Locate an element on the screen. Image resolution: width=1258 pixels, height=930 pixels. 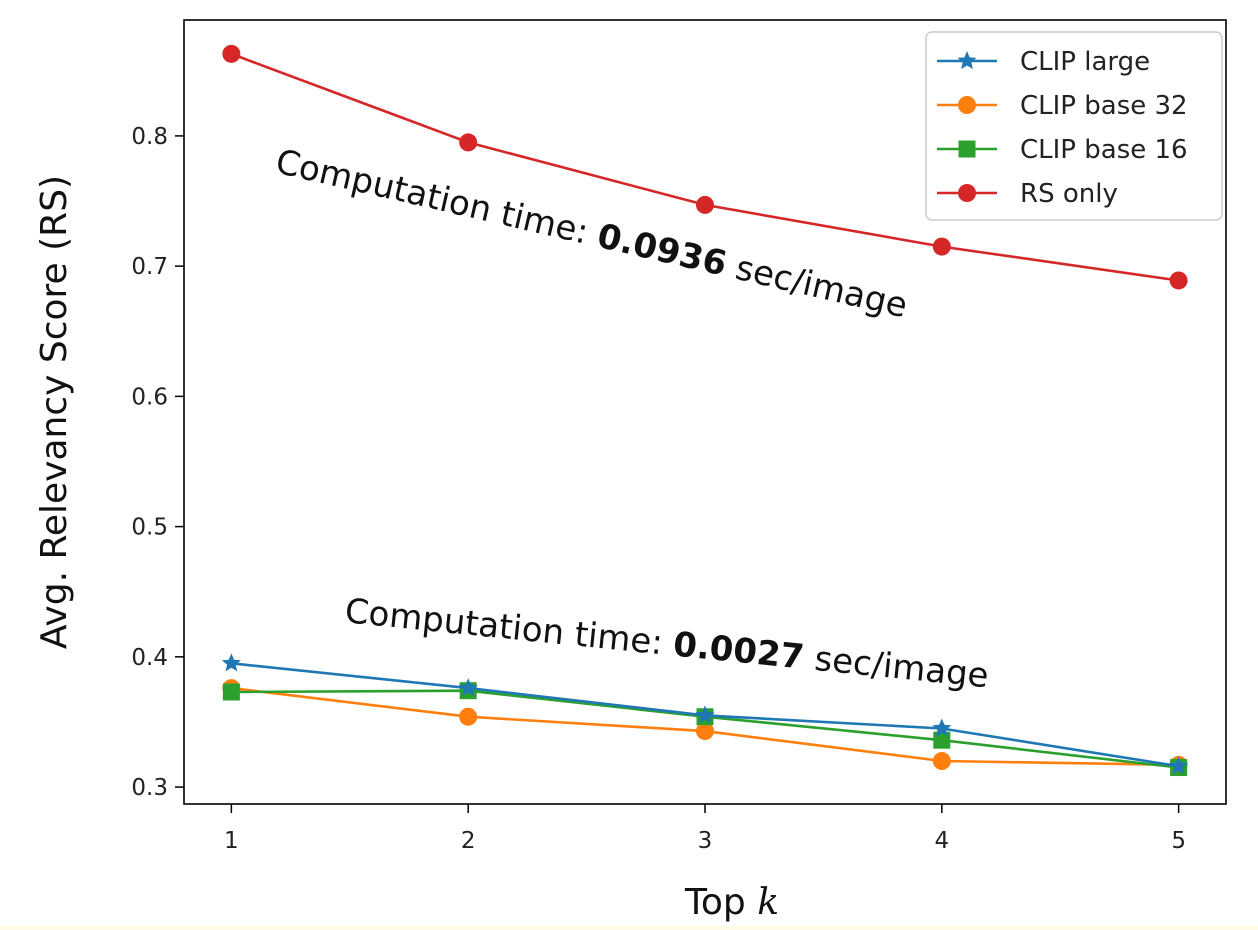
legend-entry-clip-base-16: CLIP base 16 is located at coordinates (1062, 150).